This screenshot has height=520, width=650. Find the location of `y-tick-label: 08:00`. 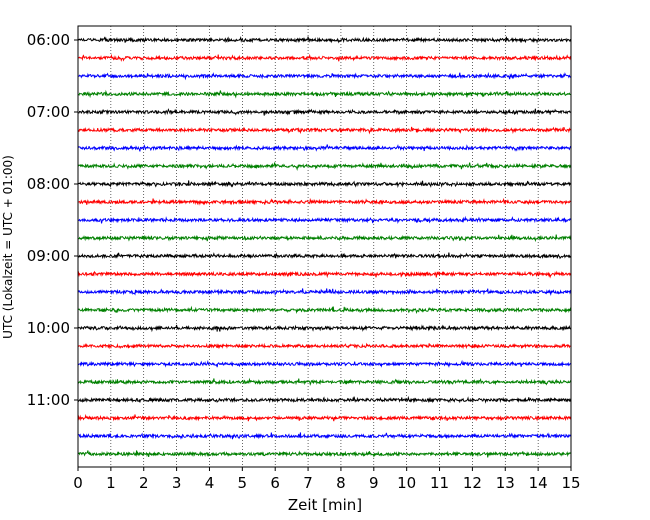

y-tick-label: 08:00 is located at coordinates (48, 184).